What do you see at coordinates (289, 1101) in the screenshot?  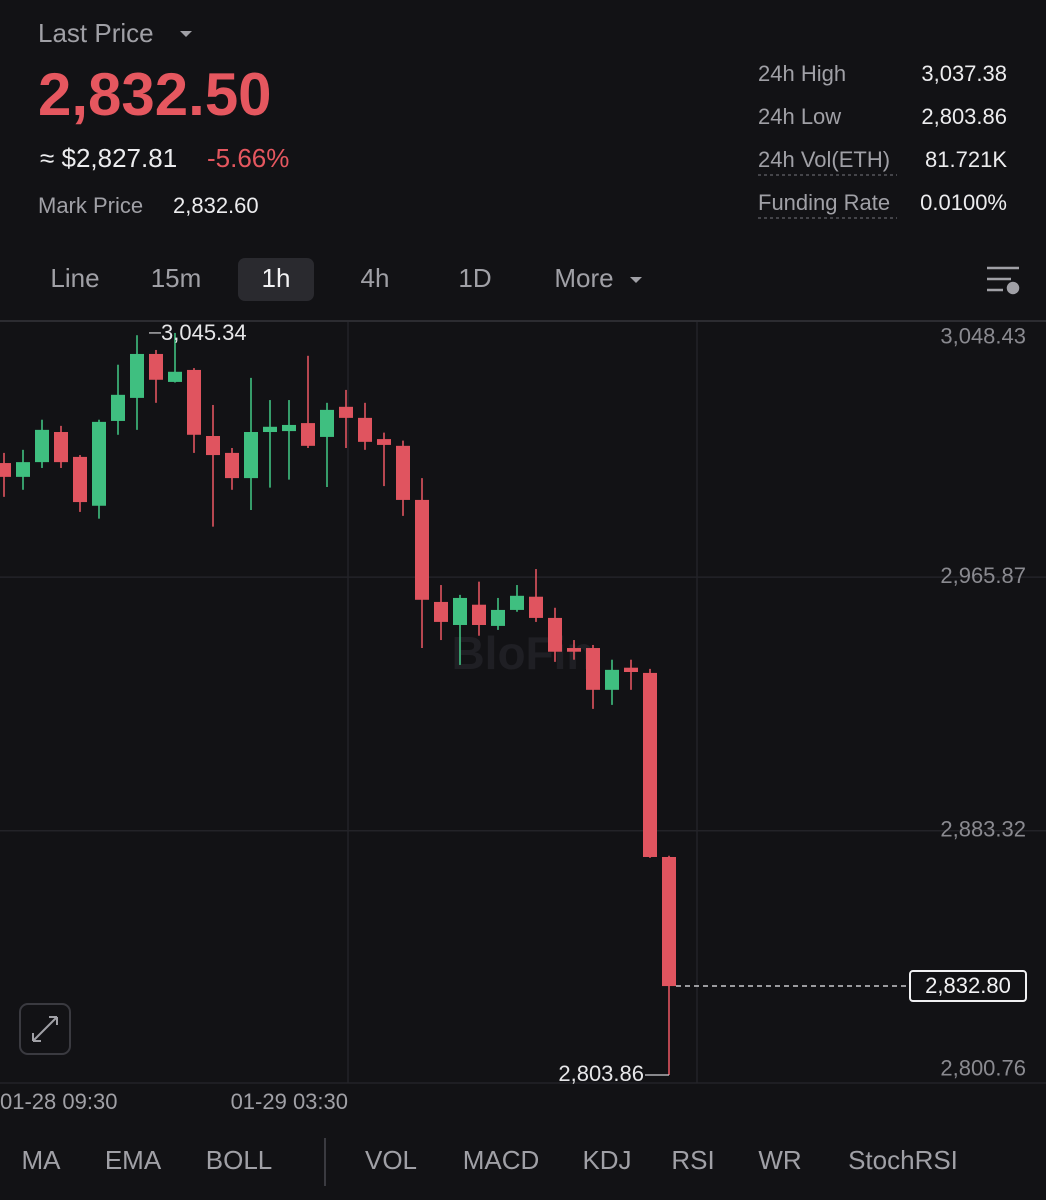 I see `x-tick-label: 01-29 03:30` at bounding box center [289, 1101].